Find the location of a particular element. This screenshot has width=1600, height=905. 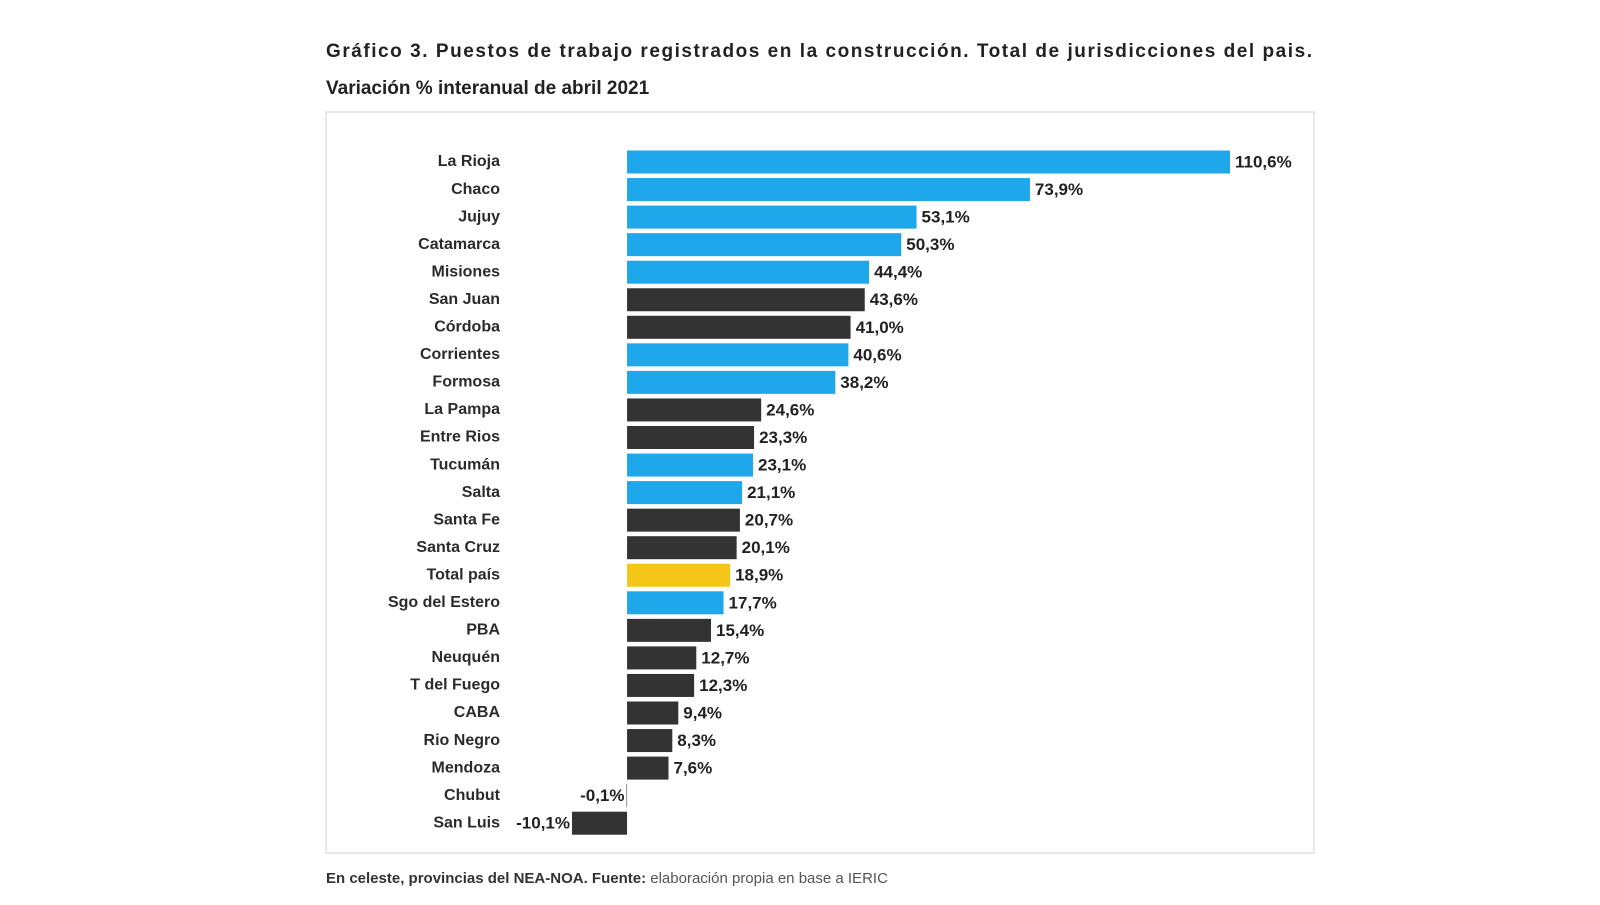

y-tick-label: T del Fuego is located at coordinates (455, 685).